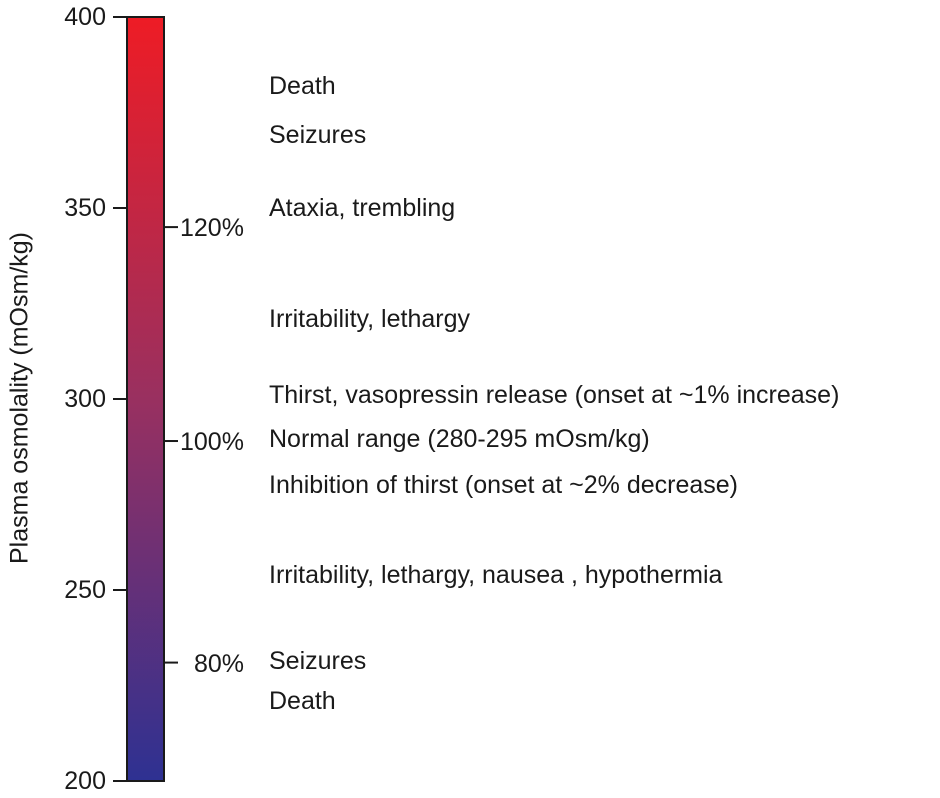  What do you see at coordinates (302, 700) in the screenshot?
I see `annotation-10: Death` at bounding box center [302, 700].